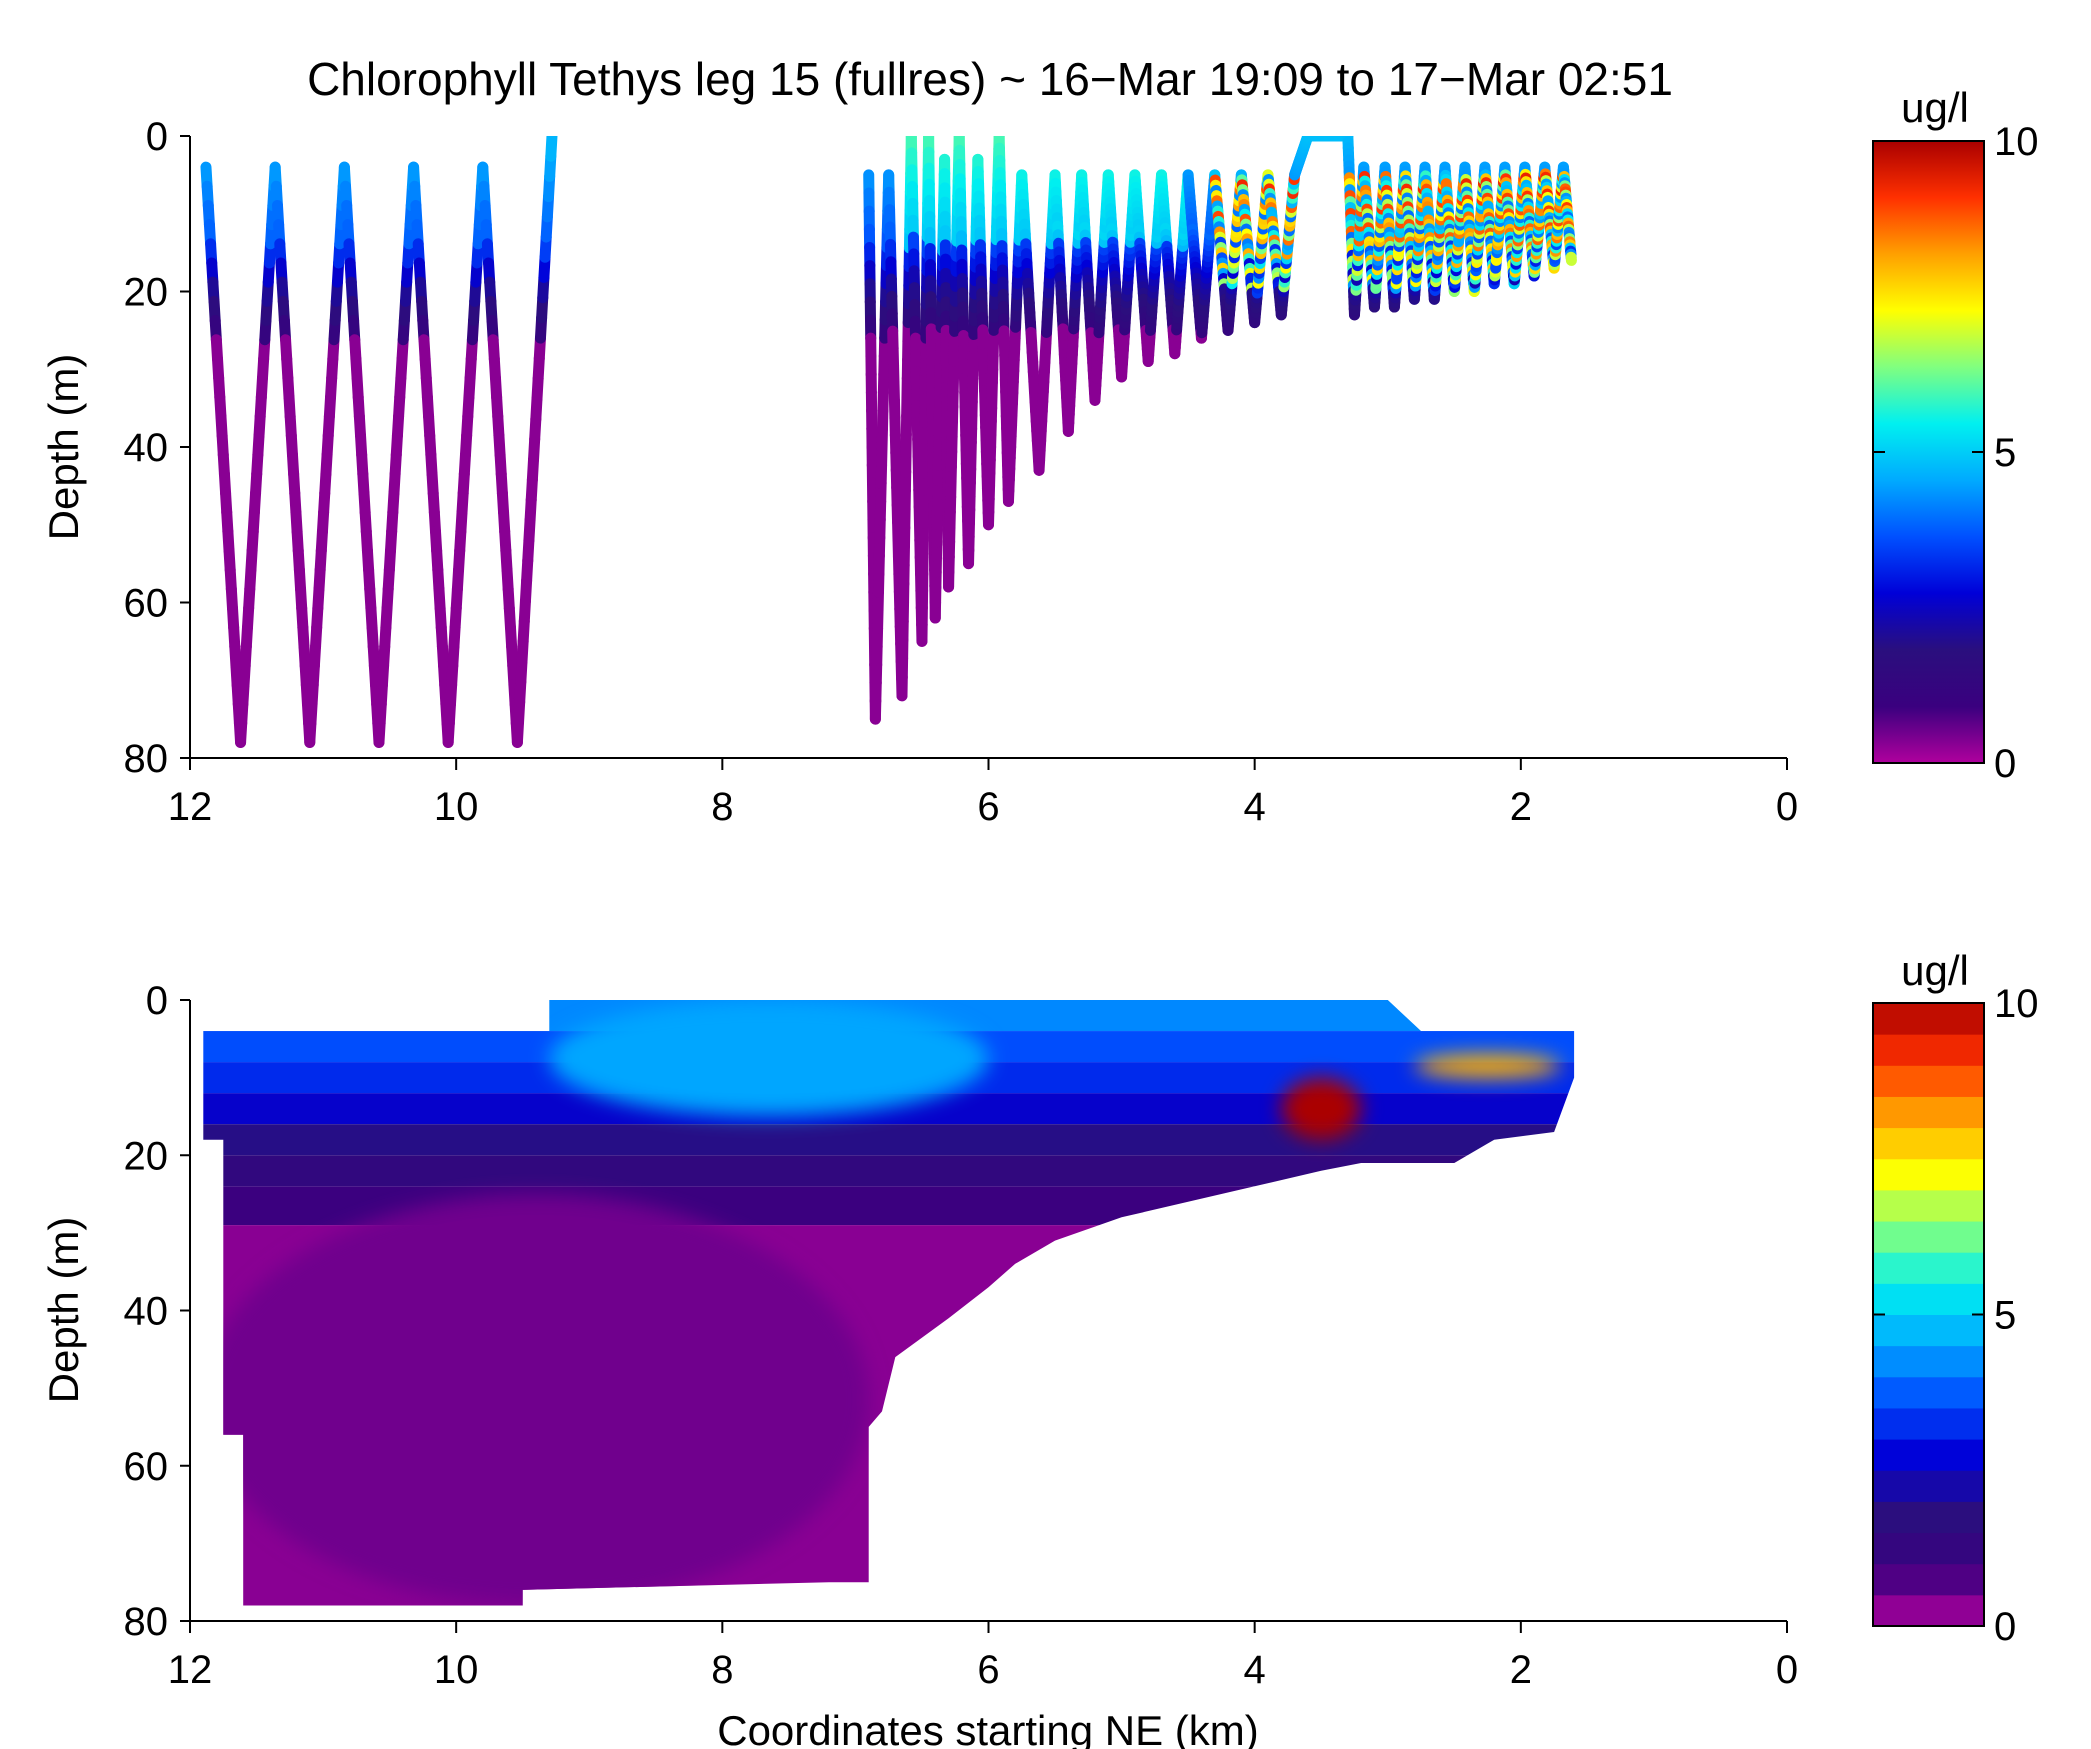 Image resolution: width=2091 pixels, height=1749 pixels. Describe the element at coordinates (157, 137) in the screenshot. I see `top-y-tick-label: 0` at that location.